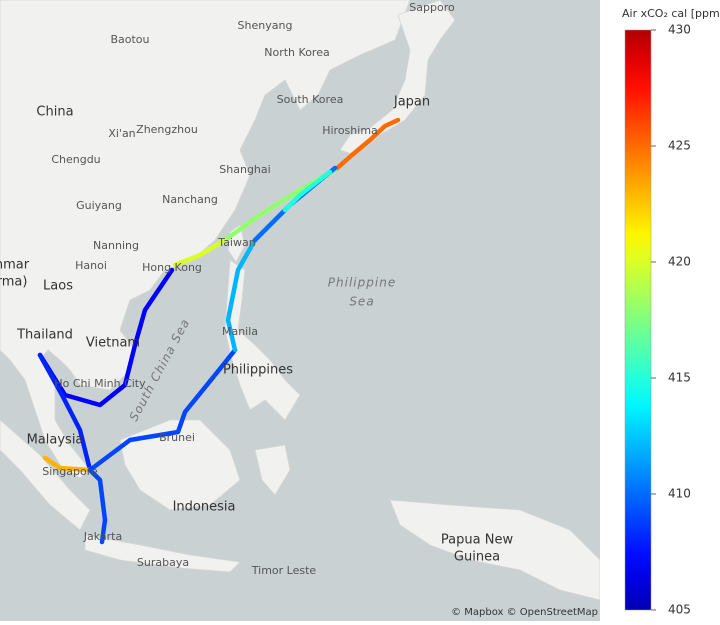 Image resolution: width=720 pixels, height=625 pixels. I want to click on colorbar-tick-label: 425, so click(679, 146).